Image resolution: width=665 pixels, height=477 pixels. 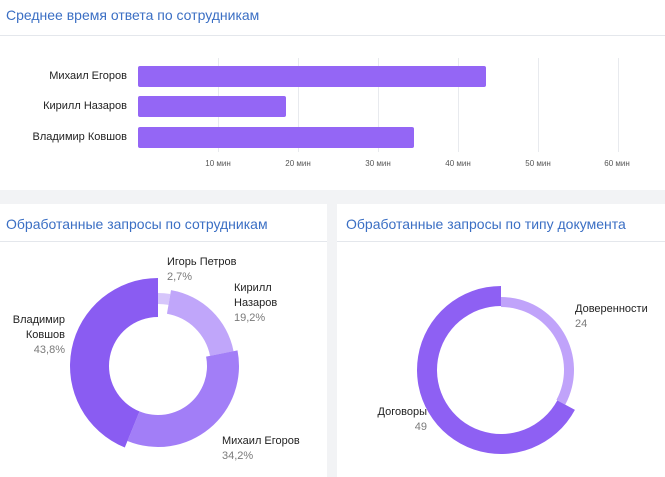 I want to click on bar-label: Владимир Ковшов, so click(x=79, y=137).